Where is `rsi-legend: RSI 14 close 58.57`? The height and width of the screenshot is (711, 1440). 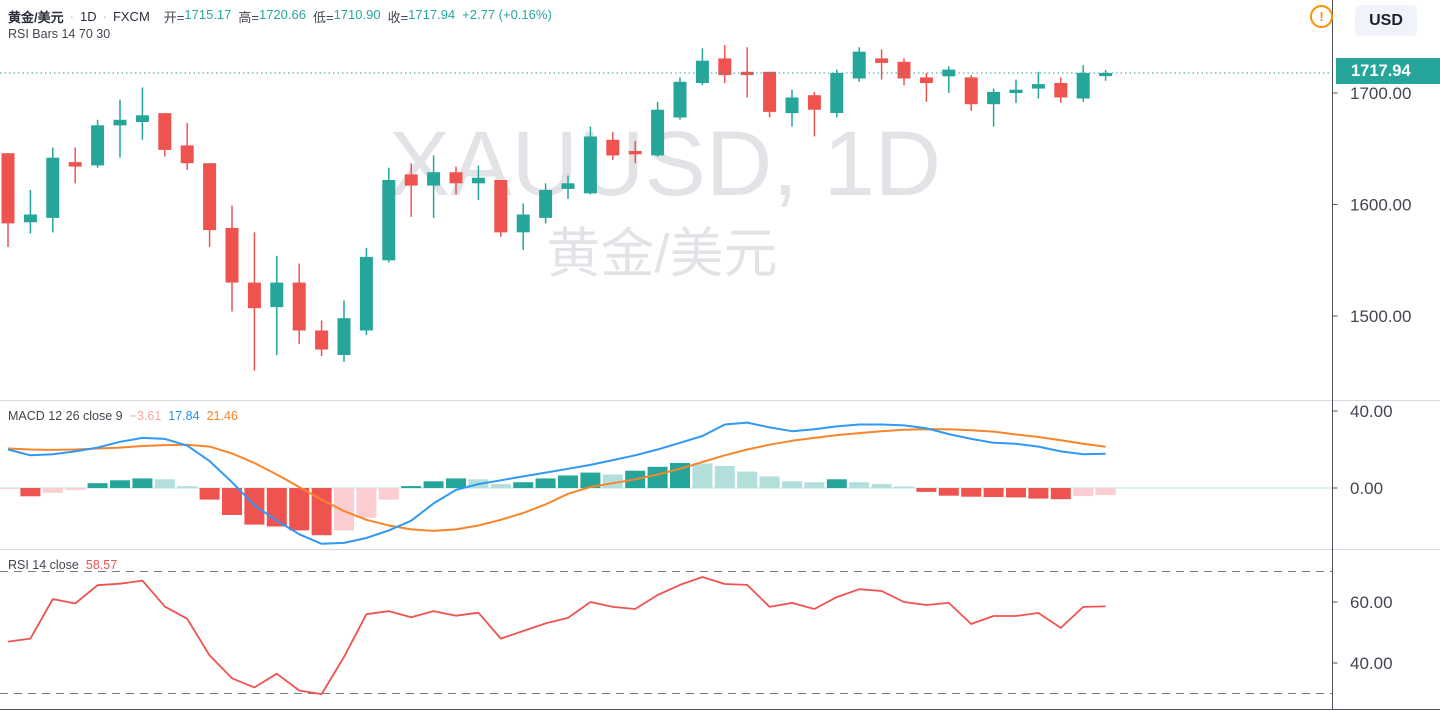 rsi-legend: RSI 14 close 58.57 is located at coordinates (62, 565).